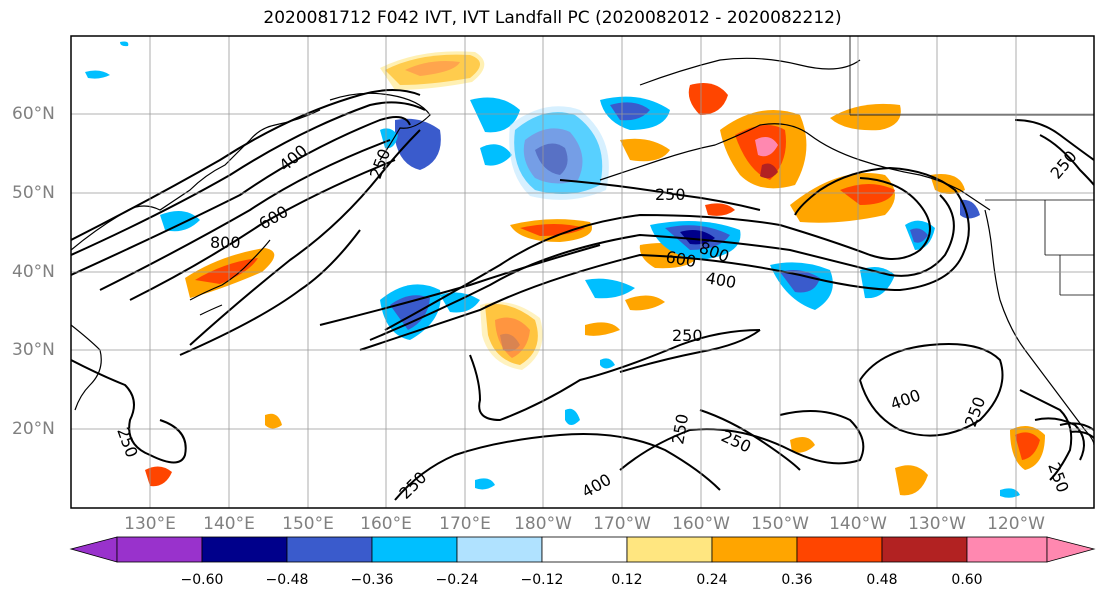  What do you see at coordinates (457, 580) in the screenshot?
I see `colorbar-tick-label: −0.24` at bounding box center [457, 580].